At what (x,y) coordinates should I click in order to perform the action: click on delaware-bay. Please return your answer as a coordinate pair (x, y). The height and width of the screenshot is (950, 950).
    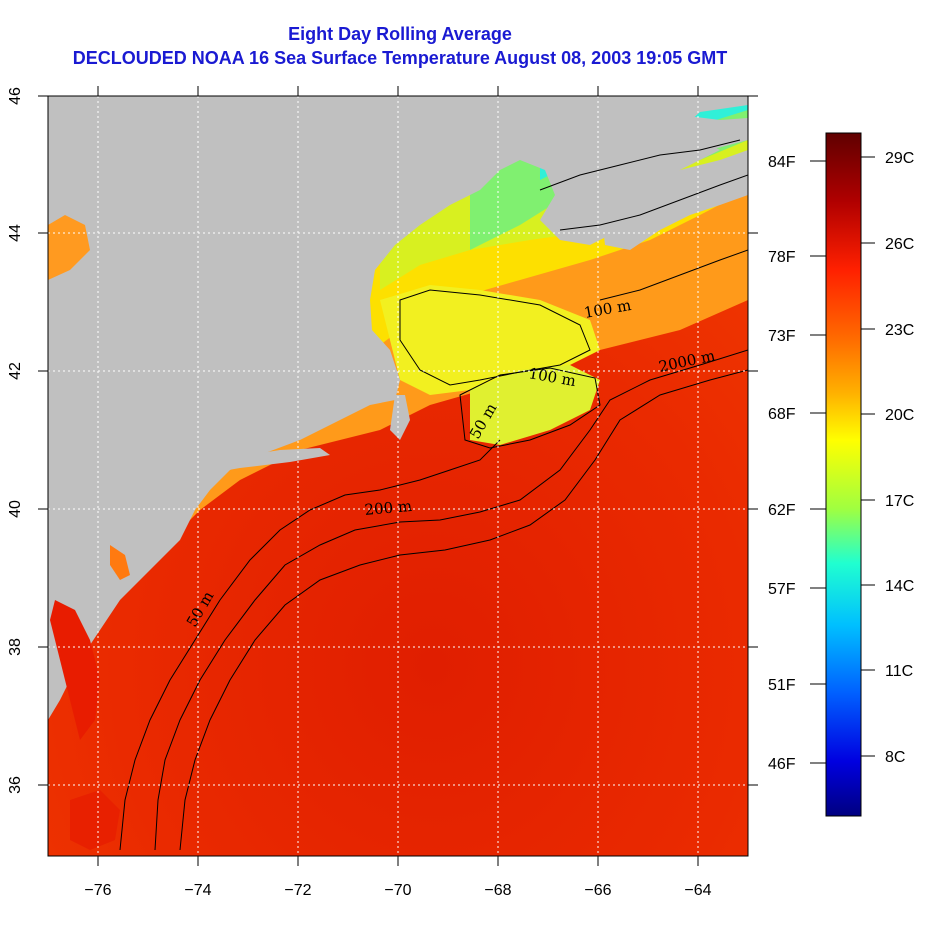
    Looking at the image, I should click on (120, 562).